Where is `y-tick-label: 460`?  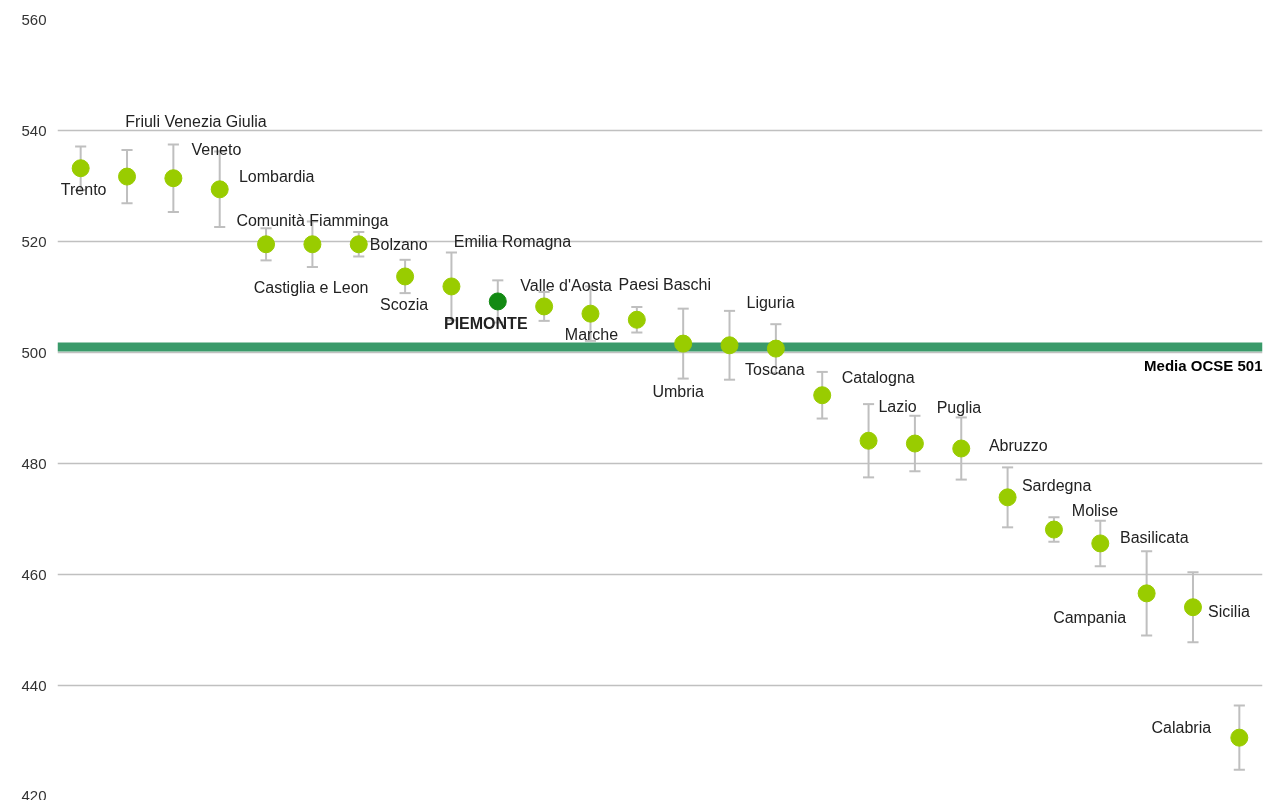
y-tick-label: 460 is located at coordinates (34, 574).